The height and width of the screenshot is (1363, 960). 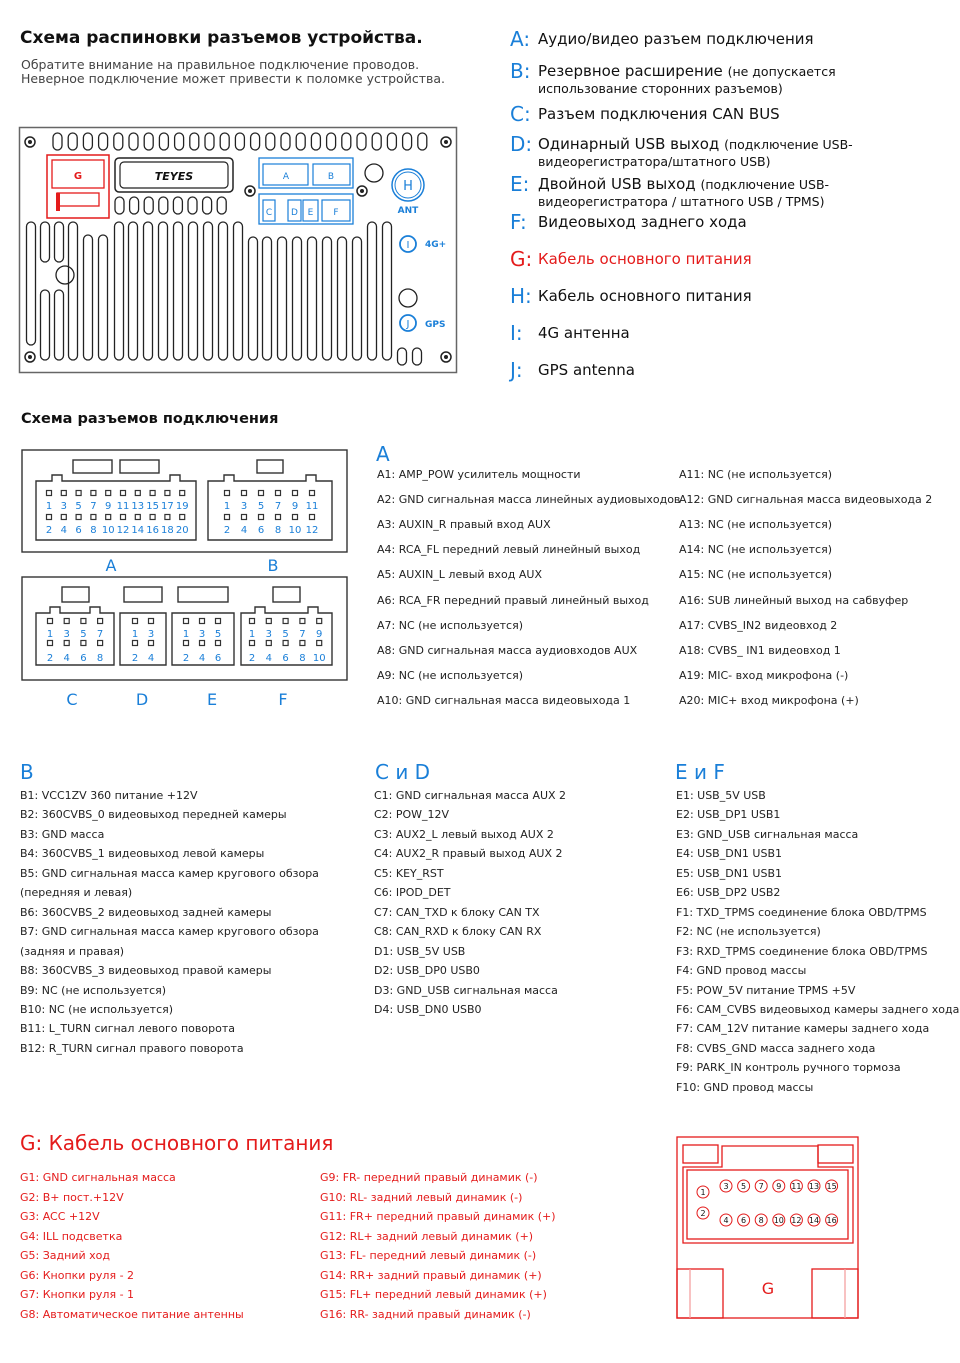 What do you see at coordinates (507, 650) in the screenshot?
I see `pin-description: A8: GND сигнальная масса аудиовходов AUX` at bounding box center [507, 650].